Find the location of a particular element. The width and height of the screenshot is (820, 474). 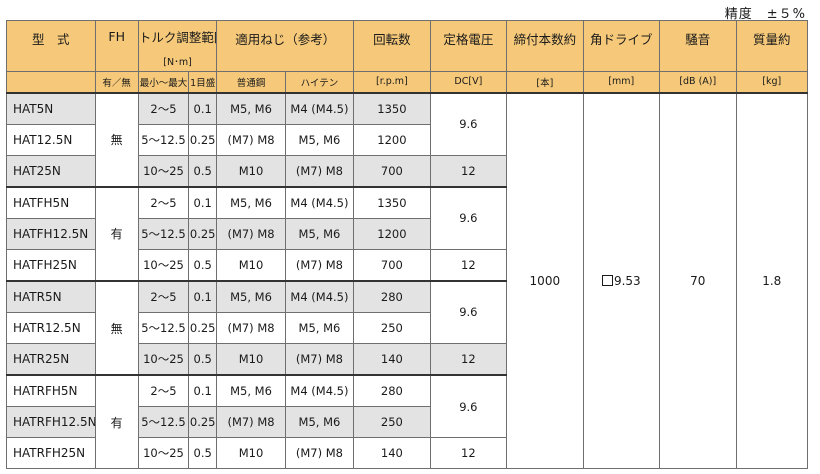

screw-normal-cell: M10 is located at coordinates (251, 359).